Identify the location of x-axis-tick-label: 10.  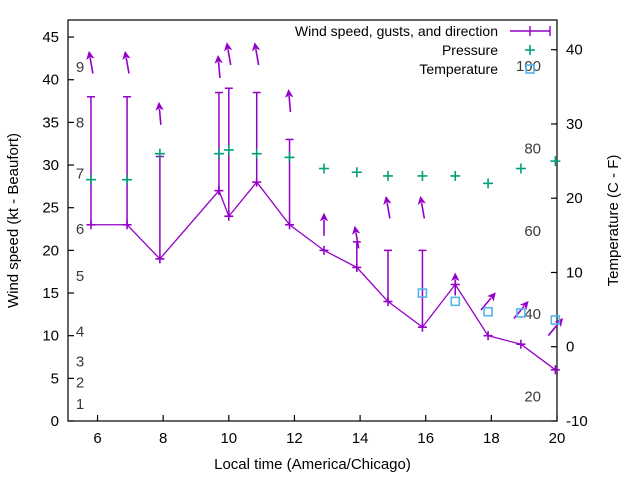
(228, 438).